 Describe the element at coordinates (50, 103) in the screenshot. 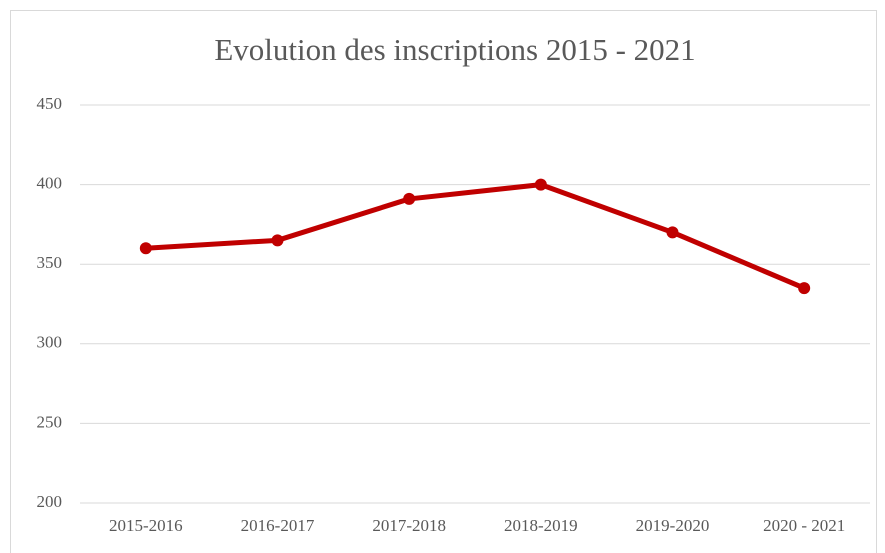

I see `y-tick-label: 450` at that location.